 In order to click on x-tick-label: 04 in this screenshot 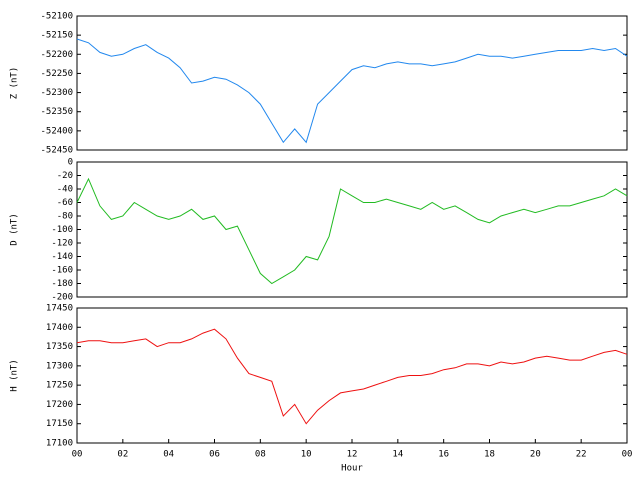, I will do `click(168, 455)`.